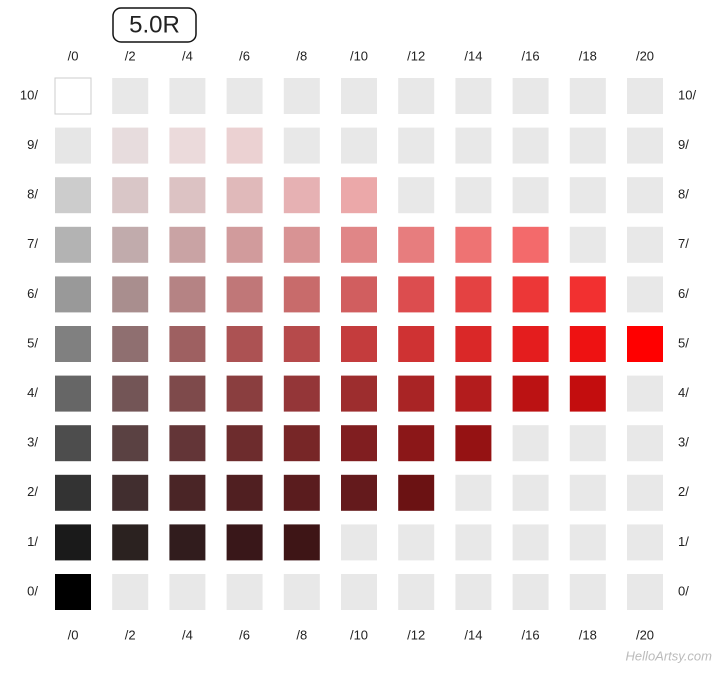  What do you see at coordinates (32, 144) in the screenshot?
I see `value-label-left: 9/` at bounding box center [32, 144].